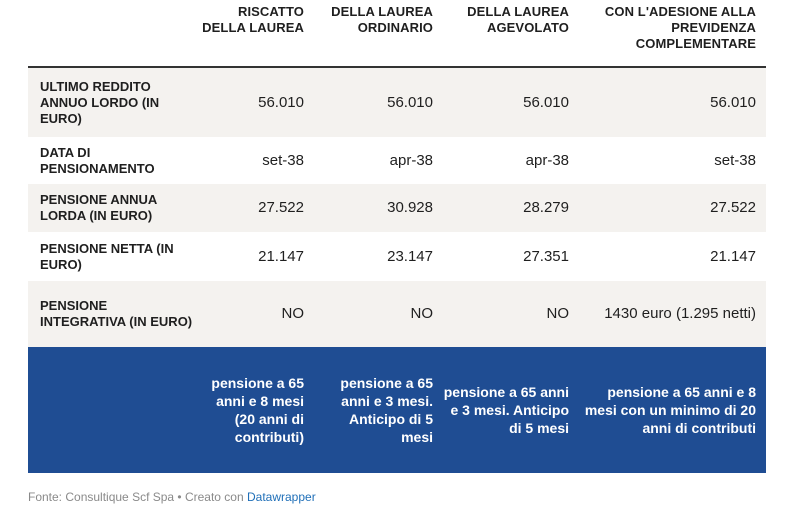 This screenshot has width=787, height=526. I want to click on row-label: PENSIONE NETTA (IN EURO), so click(111, 256).